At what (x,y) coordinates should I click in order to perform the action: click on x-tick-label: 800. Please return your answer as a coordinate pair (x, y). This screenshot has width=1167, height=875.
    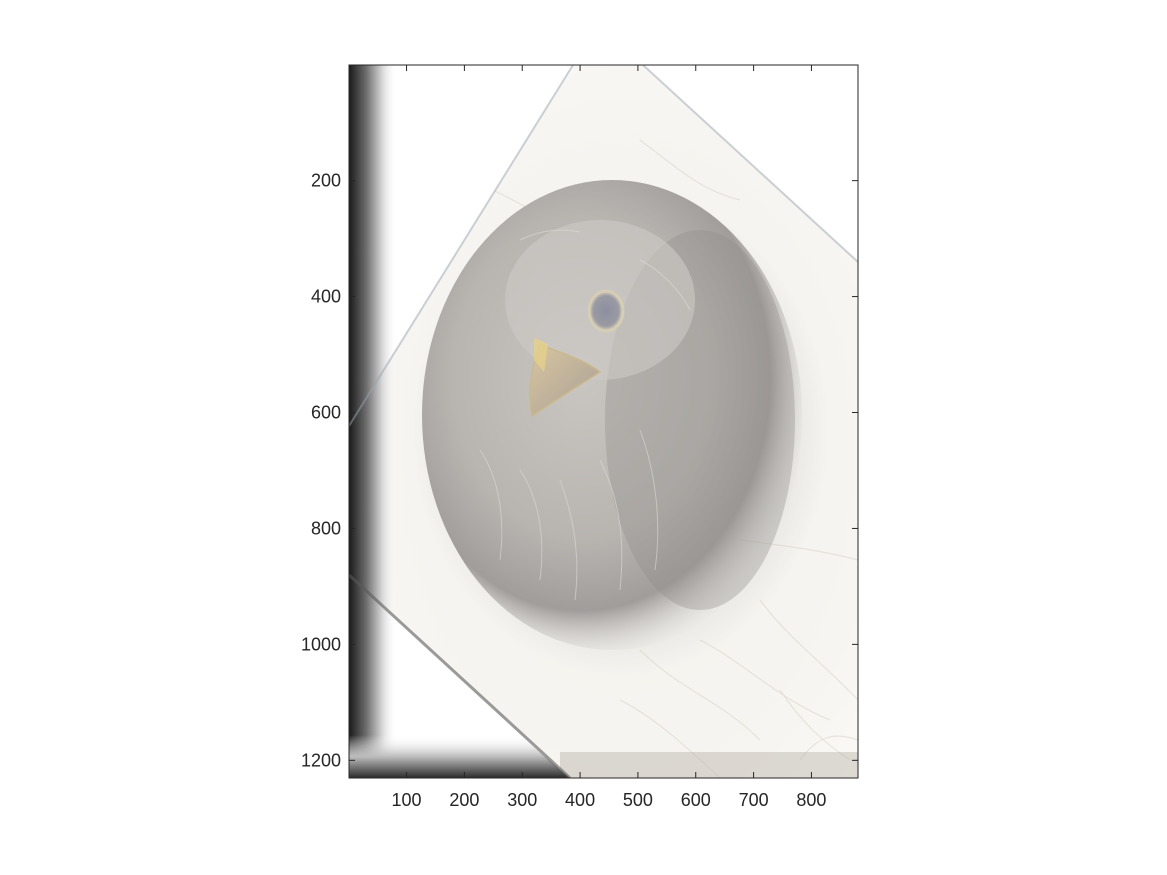
    Looking at the image, I should click on (811, 800).